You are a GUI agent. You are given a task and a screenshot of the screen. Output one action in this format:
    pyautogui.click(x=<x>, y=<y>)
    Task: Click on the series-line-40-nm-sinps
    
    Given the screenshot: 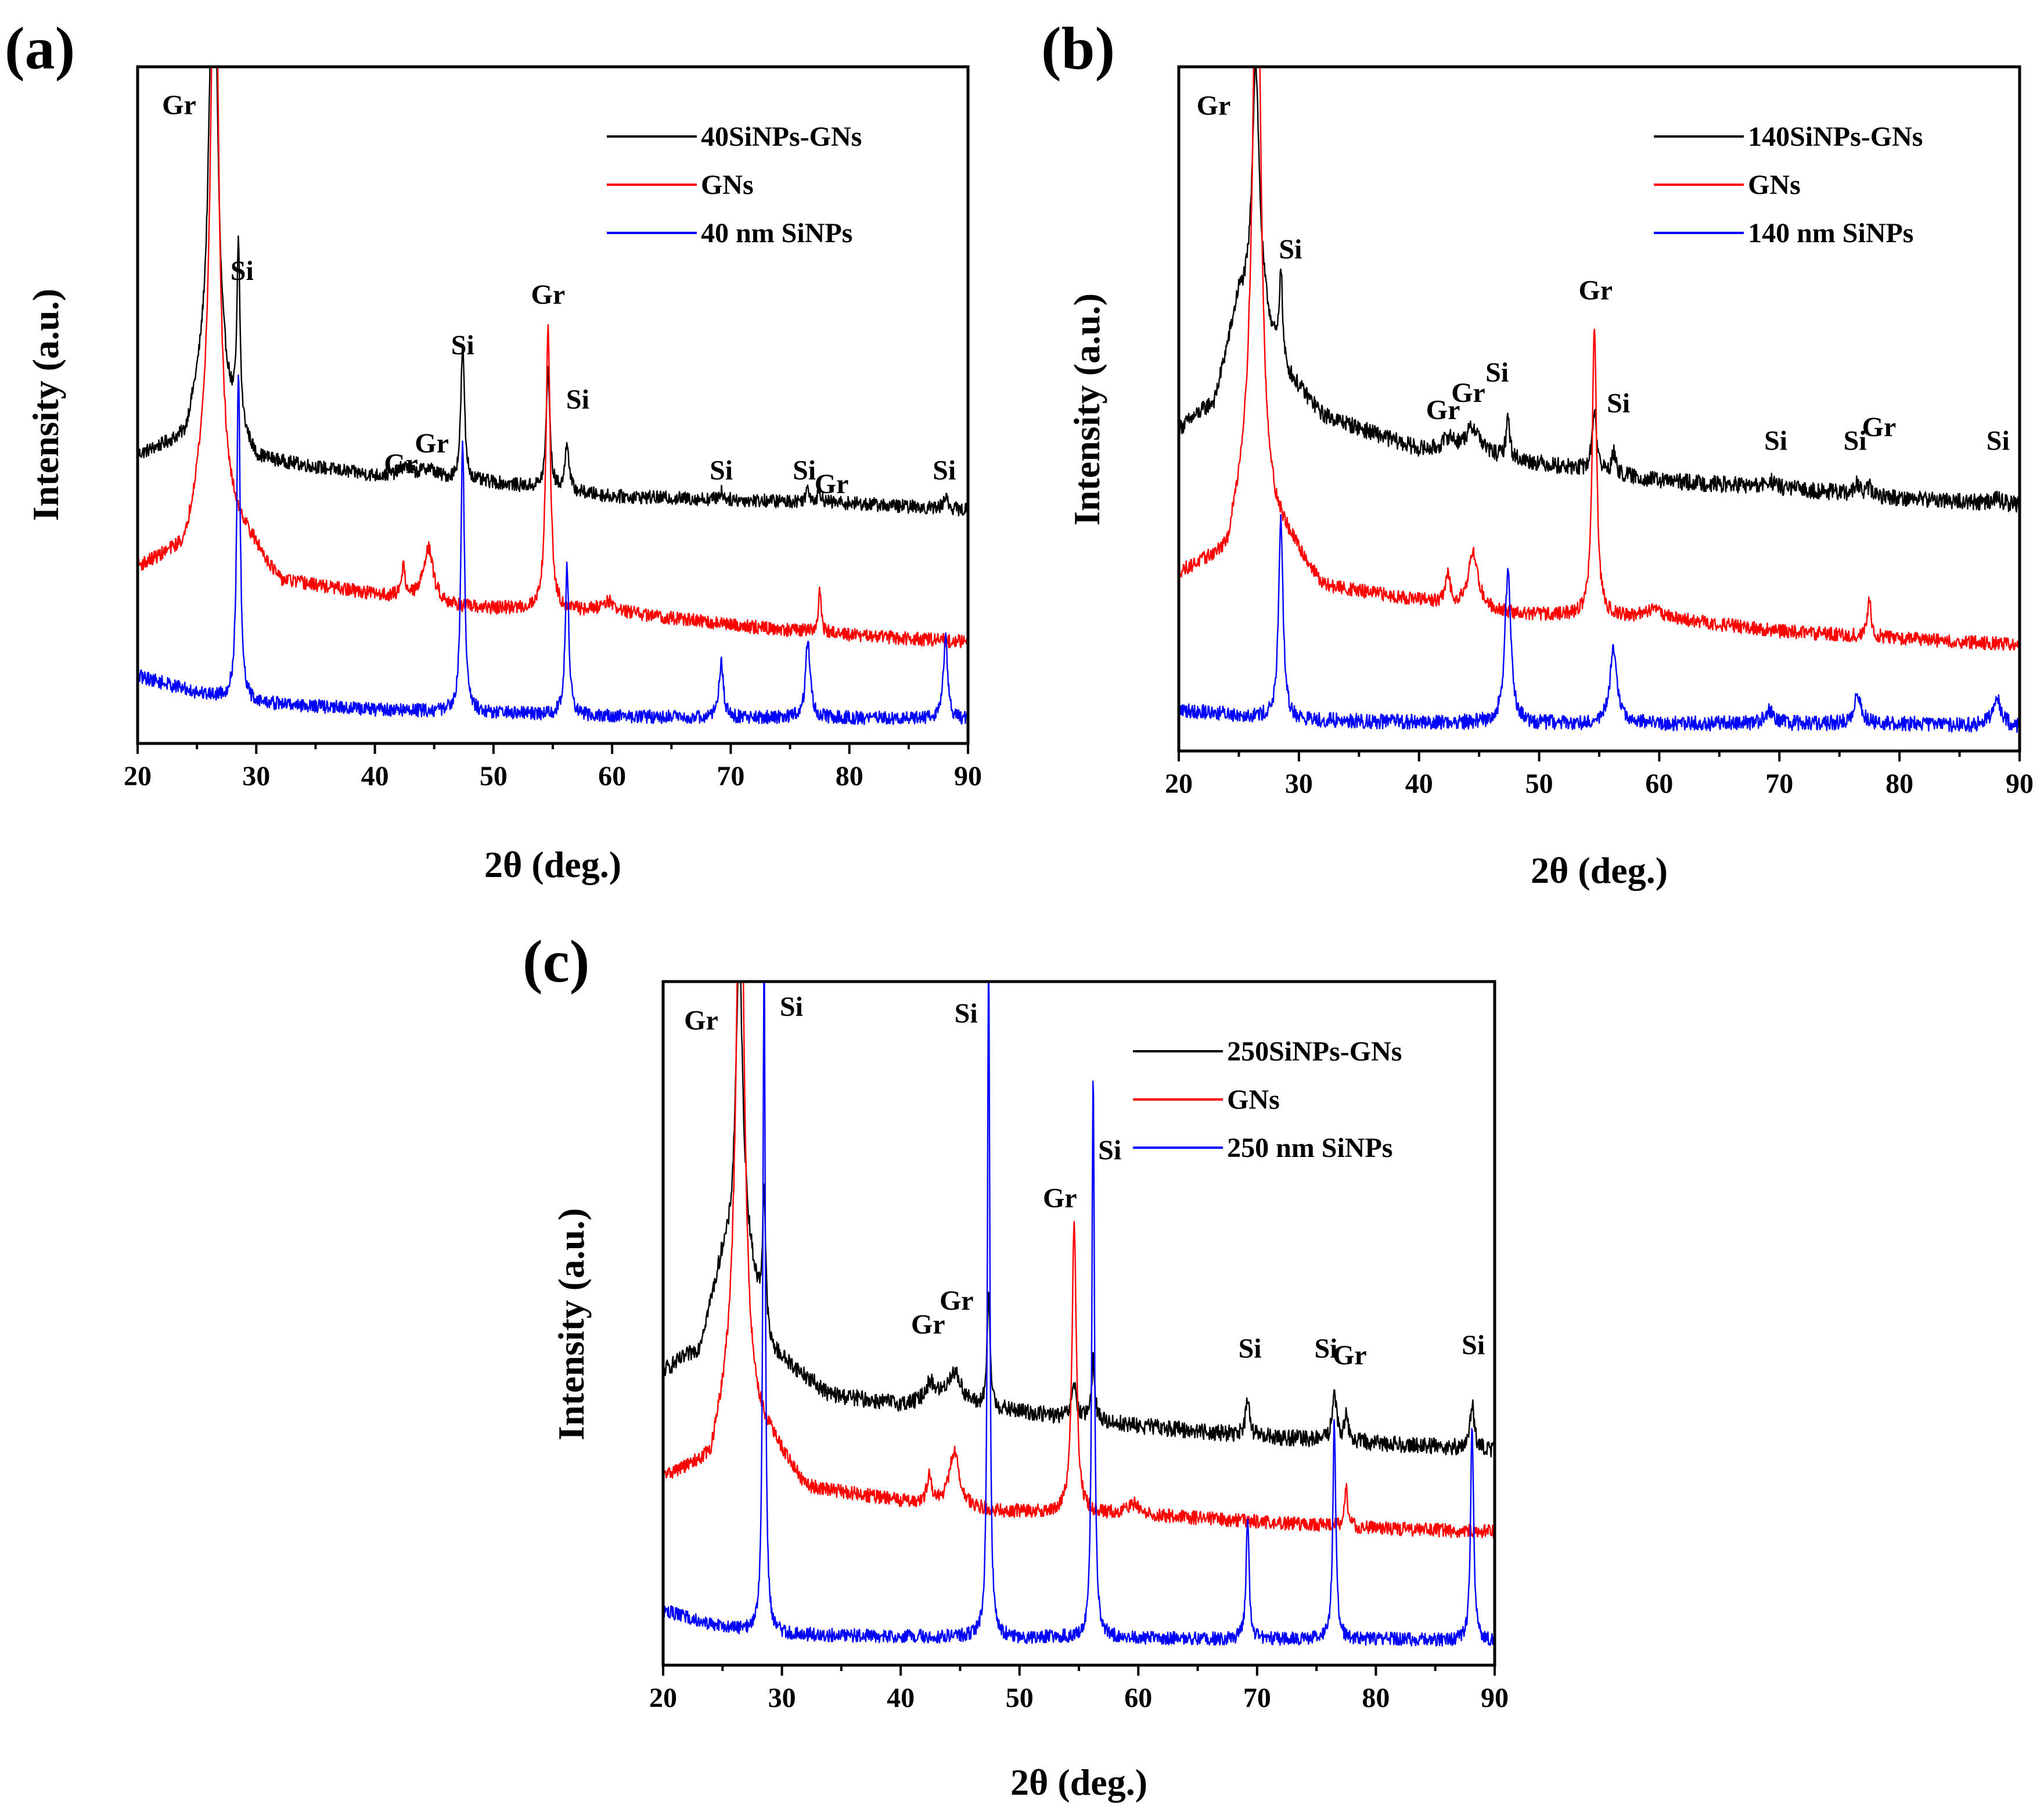 What is the action you would take?
    pyautogui.click(x=553, y=549)
    